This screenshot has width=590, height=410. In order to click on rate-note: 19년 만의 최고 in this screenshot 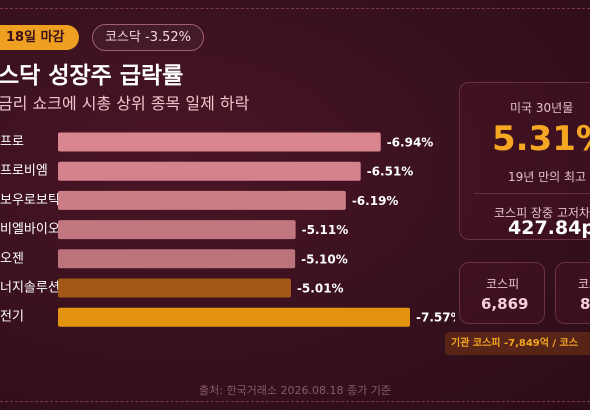, I will do `click(547, 177)`.